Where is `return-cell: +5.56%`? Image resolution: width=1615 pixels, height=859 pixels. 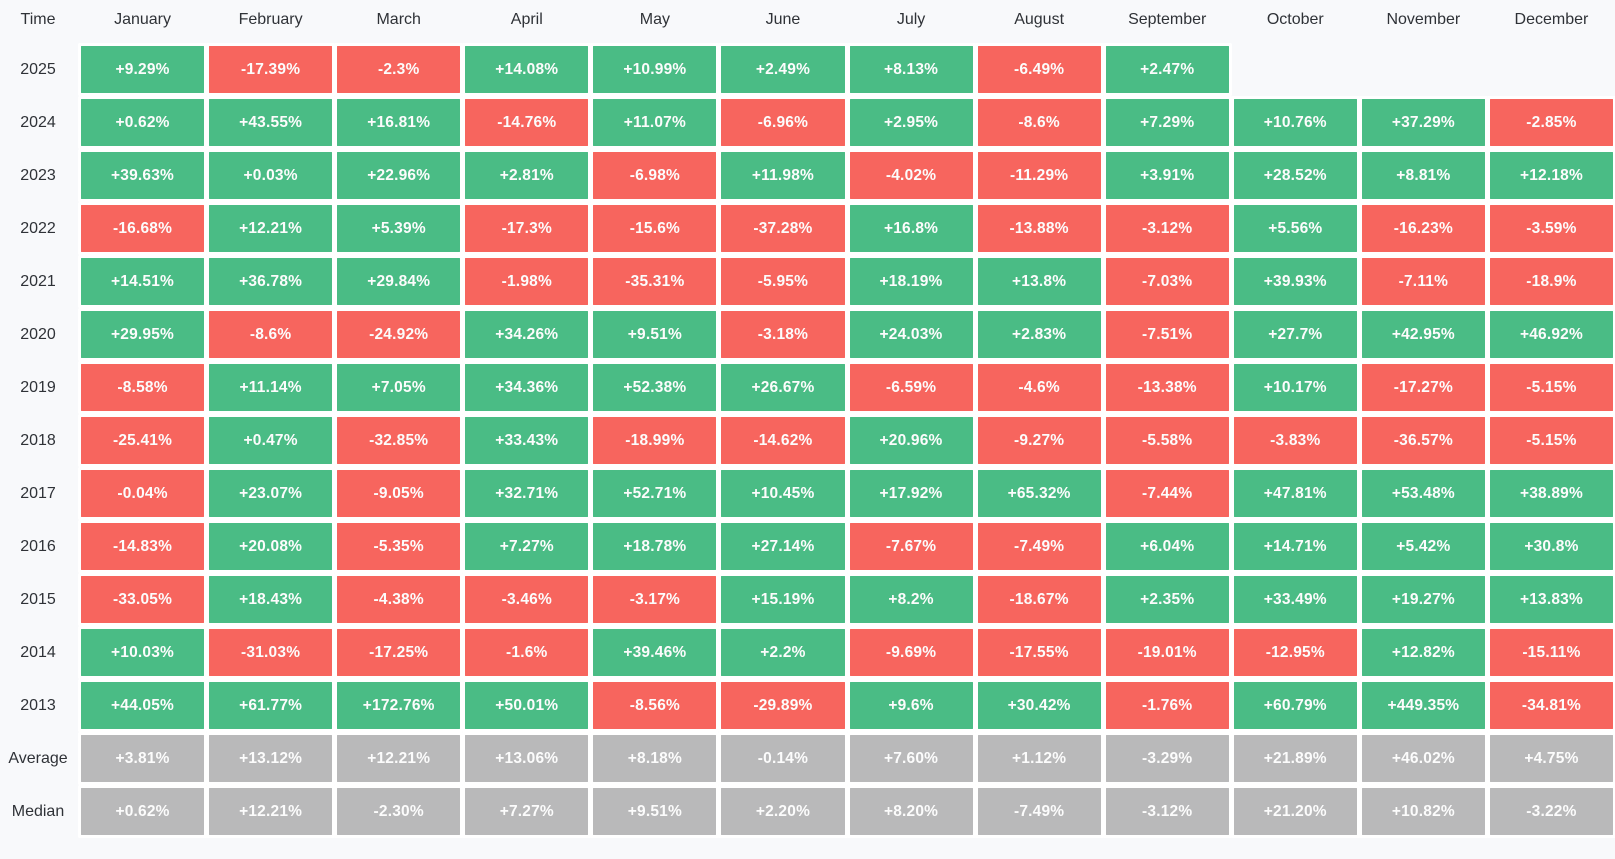
return-cell: +5.56% is located at coordinates (1295, 228).